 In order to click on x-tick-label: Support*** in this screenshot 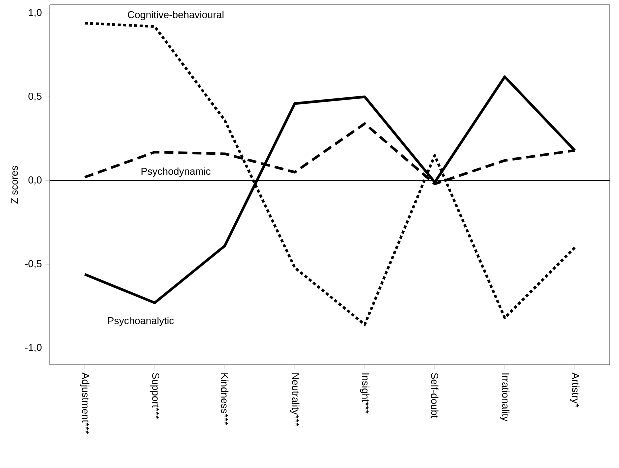, I will do `click(155, 396)`.